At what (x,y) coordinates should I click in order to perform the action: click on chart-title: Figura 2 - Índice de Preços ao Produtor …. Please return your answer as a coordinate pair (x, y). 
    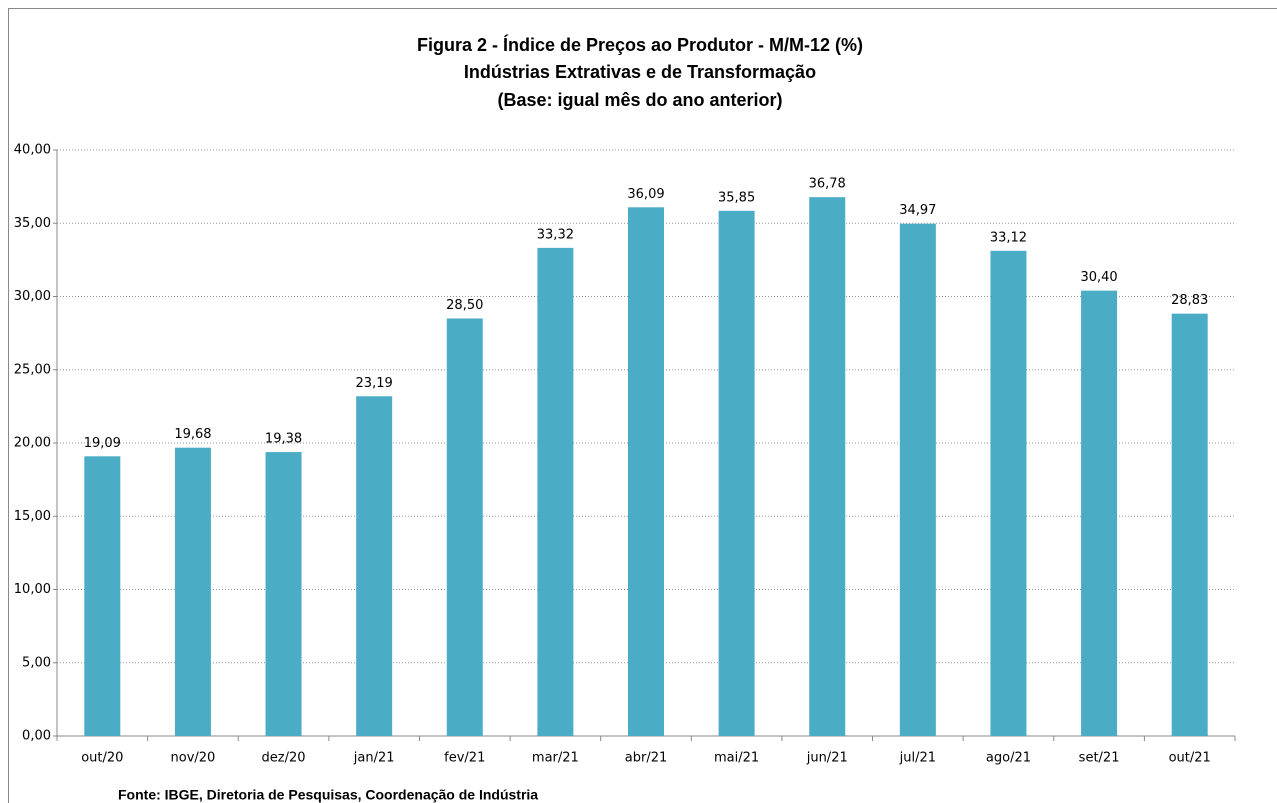
    Looking at the image, I should click on (640, 44).